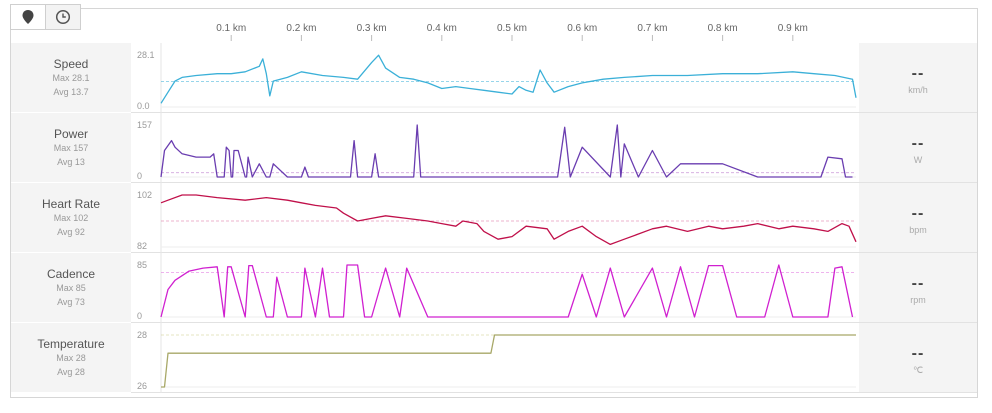 This screenshot has width=992, height=413. What do you see at coordinates (71, 204) in the screenshot?
I see `metric-name: Heart Rate` at bounding box center [71, 204].